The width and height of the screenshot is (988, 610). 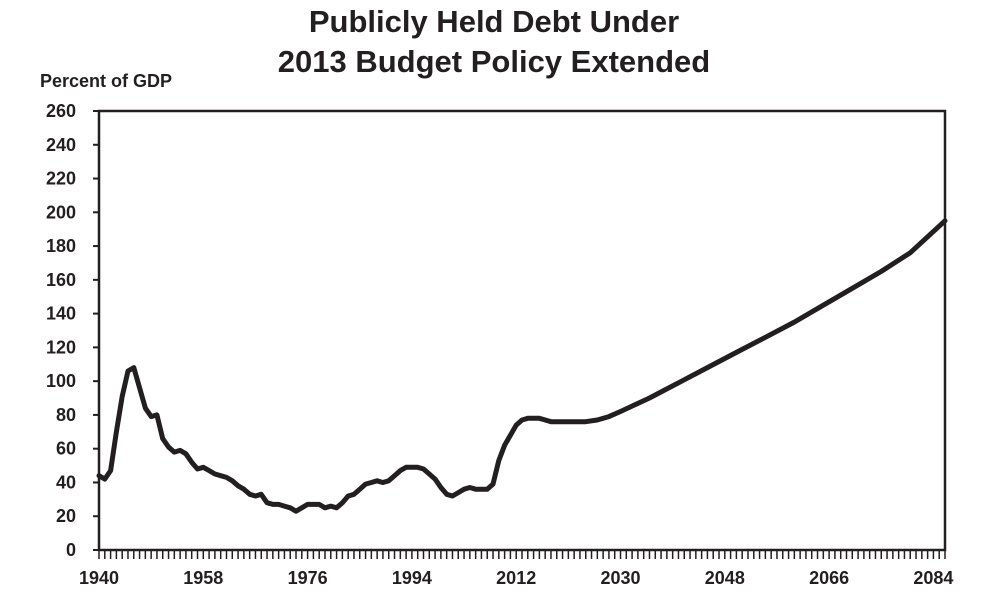 I want to click on y-axis-ticks: 0 20 40 60 80 100 120 140 160 180 200 220 240 260, so click(x=72, y=330).